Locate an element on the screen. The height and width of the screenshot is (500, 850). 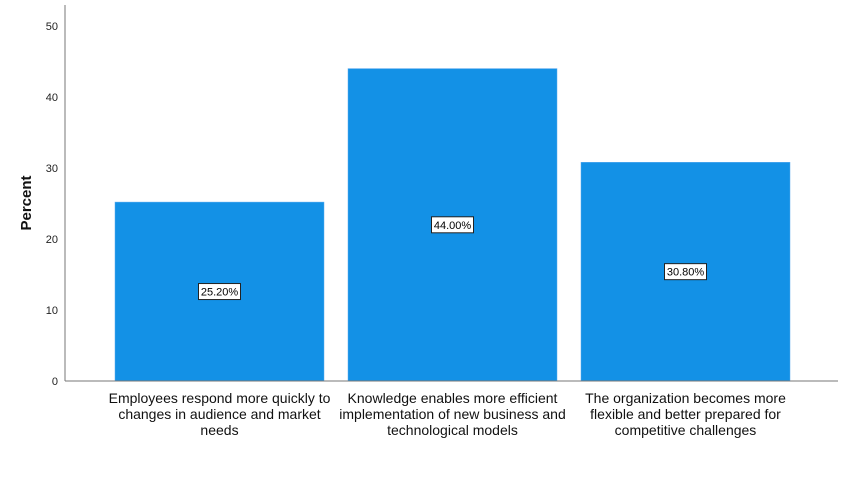
y-tick-label: 50 is located at coordinates (52, 27).